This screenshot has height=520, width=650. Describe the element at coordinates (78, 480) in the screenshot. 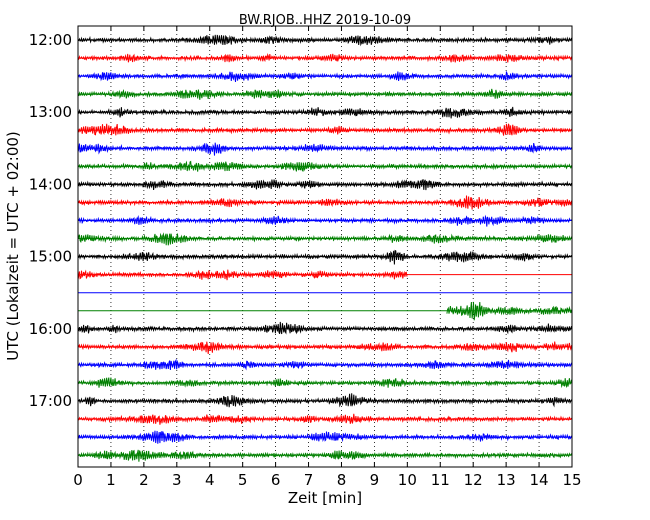

I see `x-tick-label: 0` at that location.